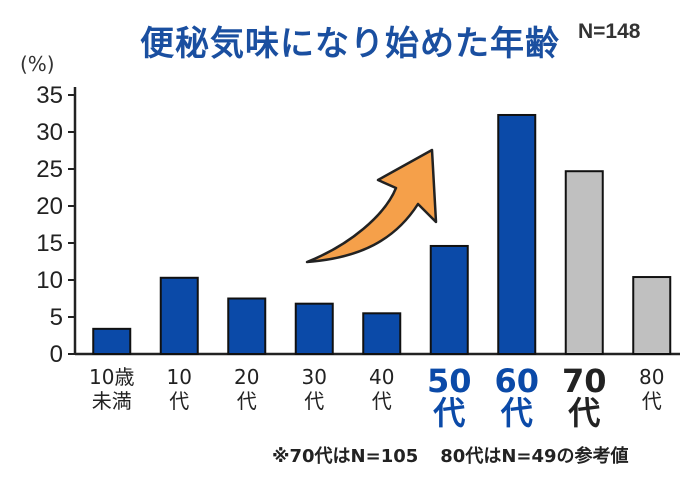 Image resolution: width=700 pixels, height=481 pixels. What do you see at coordinates (609, 31) in the screenshot?
I see `sample-size-label: N=148` at bounding box center [609, 31].